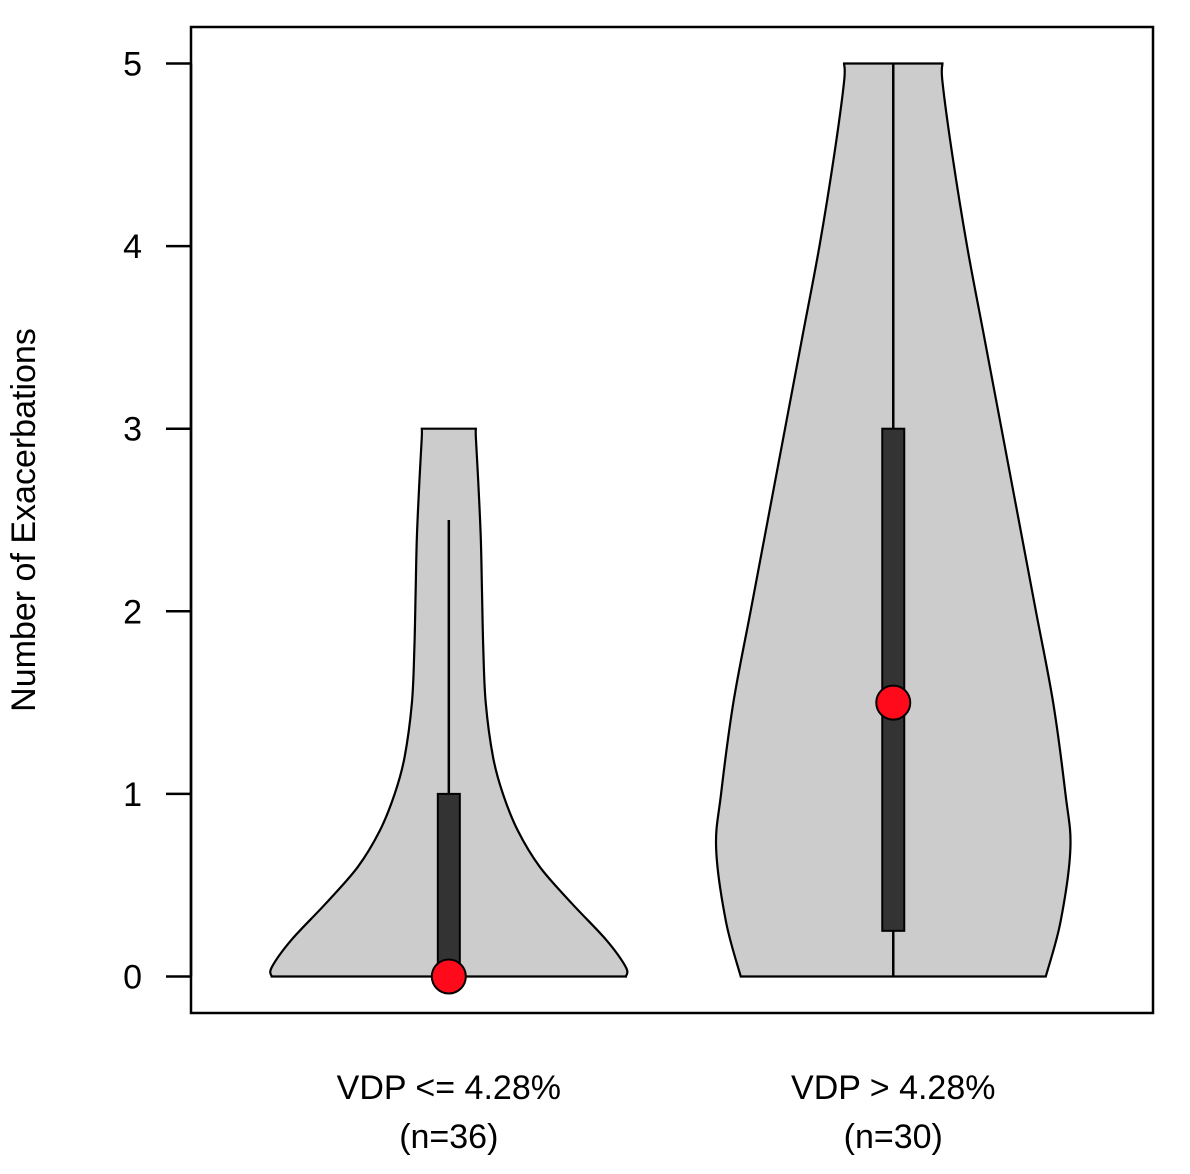 The width and height of the screenshot is (1190, 1174). I want to click on y-axis-title: Number of Exacerbations, so click(24, 520).